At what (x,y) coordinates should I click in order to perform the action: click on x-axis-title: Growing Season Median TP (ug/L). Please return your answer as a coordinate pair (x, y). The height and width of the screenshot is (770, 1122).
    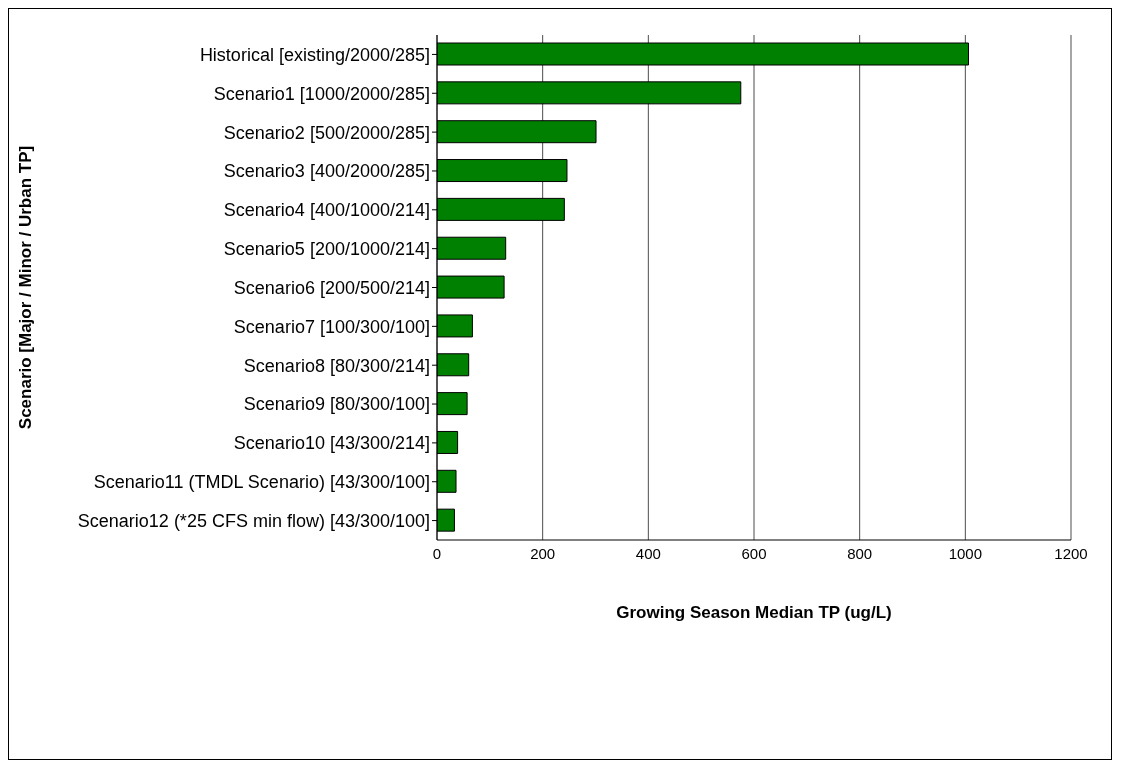
    Looking at the image, I should click on (754, 612).